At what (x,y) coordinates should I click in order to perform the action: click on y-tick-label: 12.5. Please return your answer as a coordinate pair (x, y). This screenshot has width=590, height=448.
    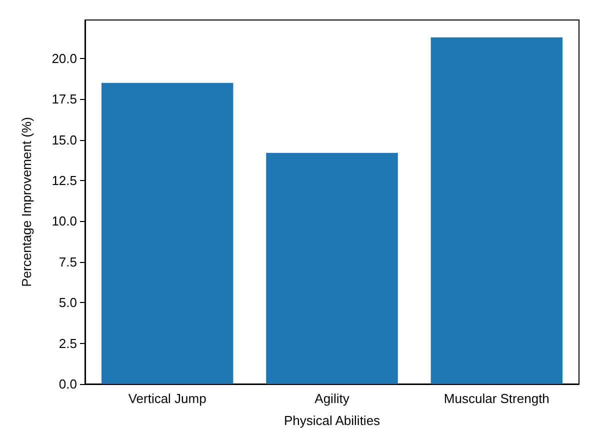
    Looking at the image, I should click on (64, 180).